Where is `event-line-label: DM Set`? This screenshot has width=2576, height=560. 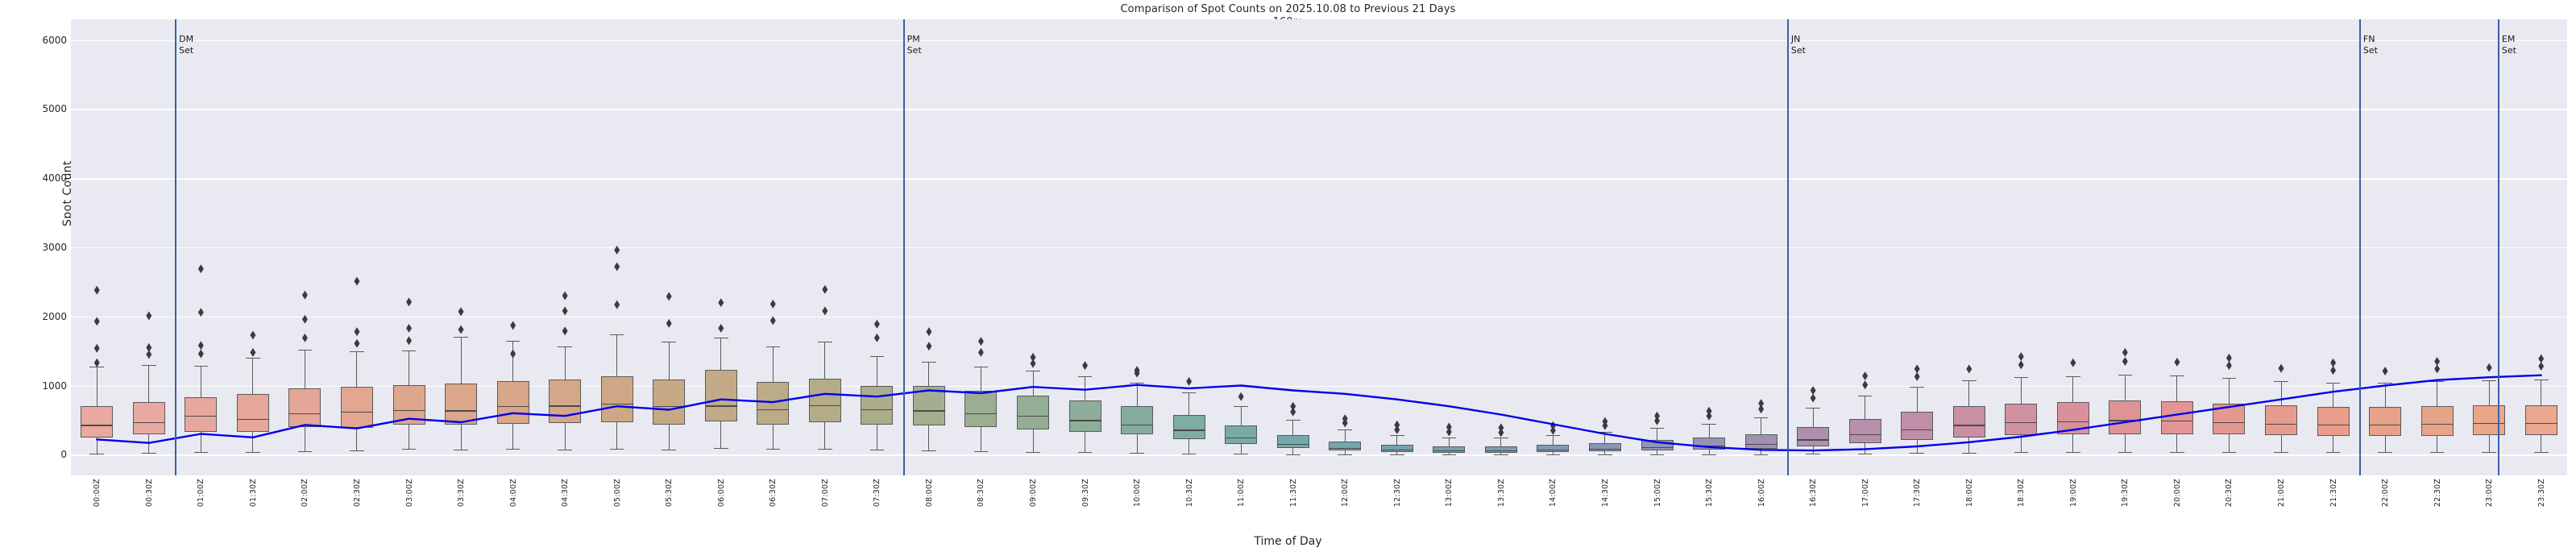 event-line-label: DM Set is located at coordinates (186, 45).